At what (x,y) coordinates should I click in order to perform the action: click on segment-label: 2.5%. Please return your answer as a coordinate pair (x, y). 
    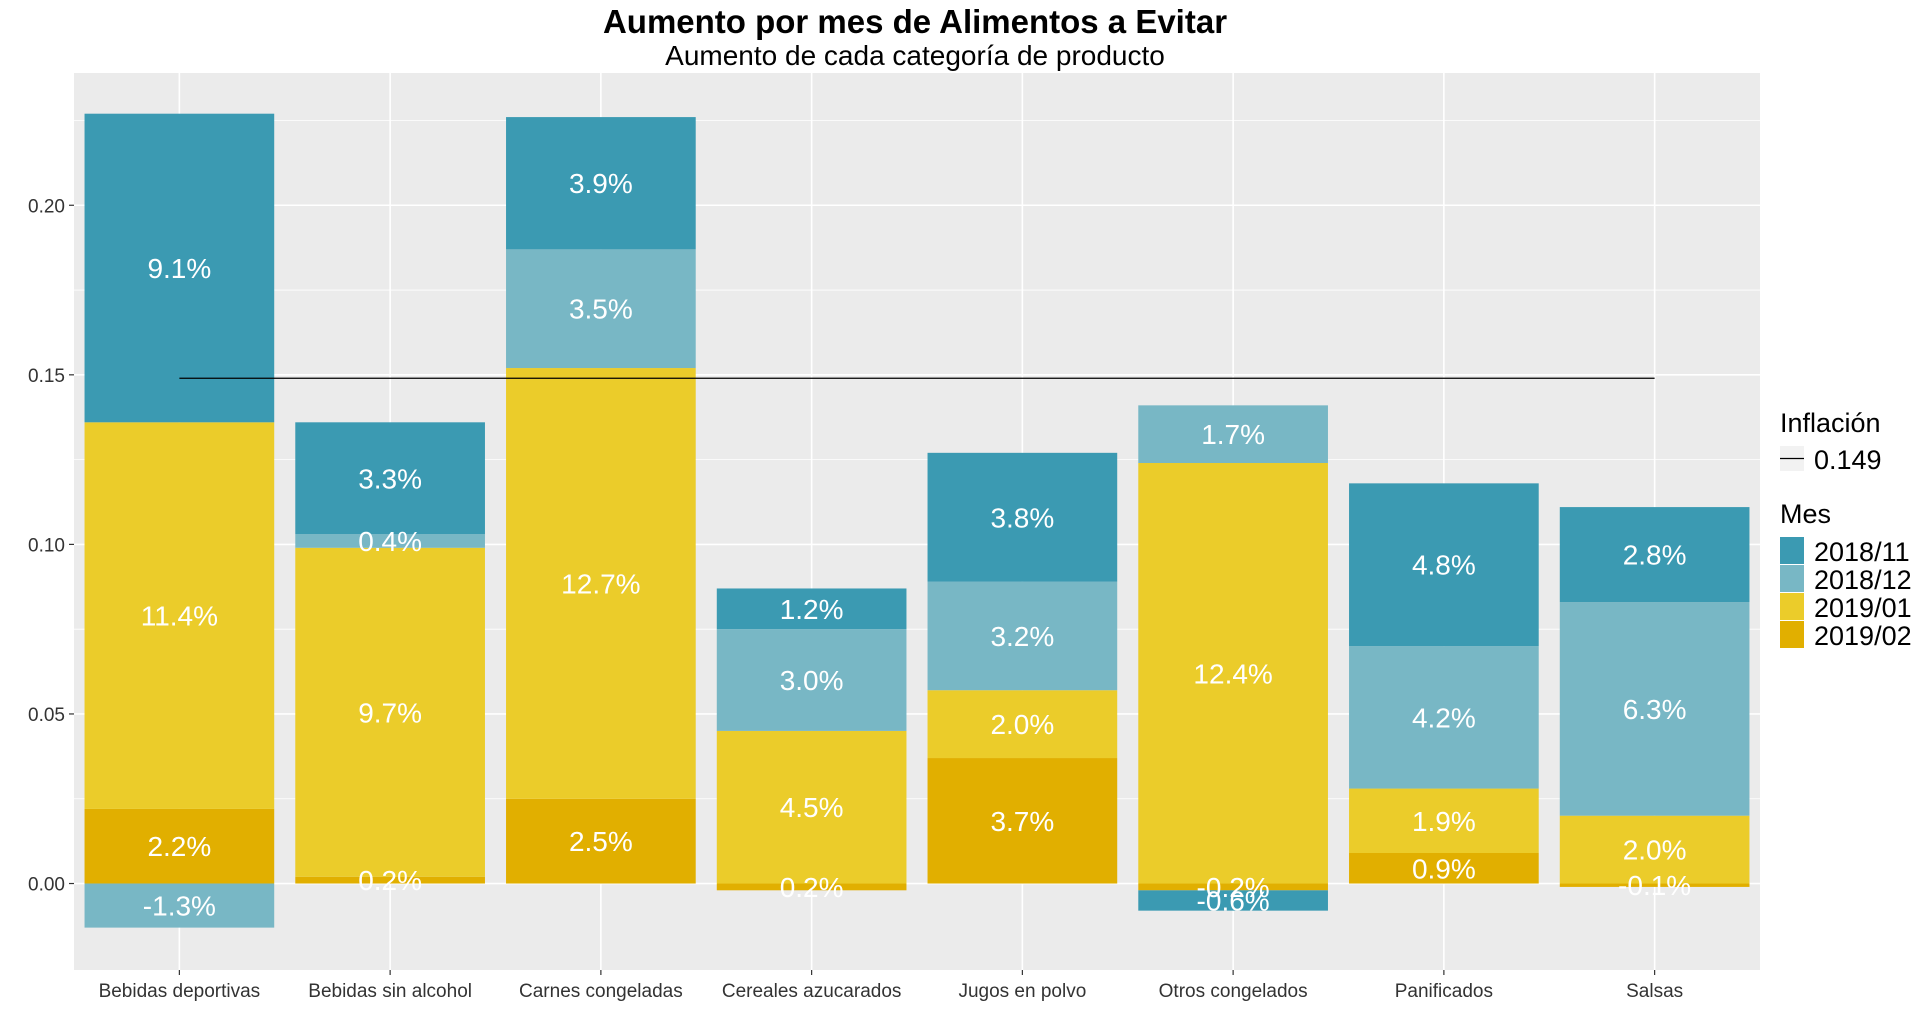
    Looking at the image, I should click on (601, 841).